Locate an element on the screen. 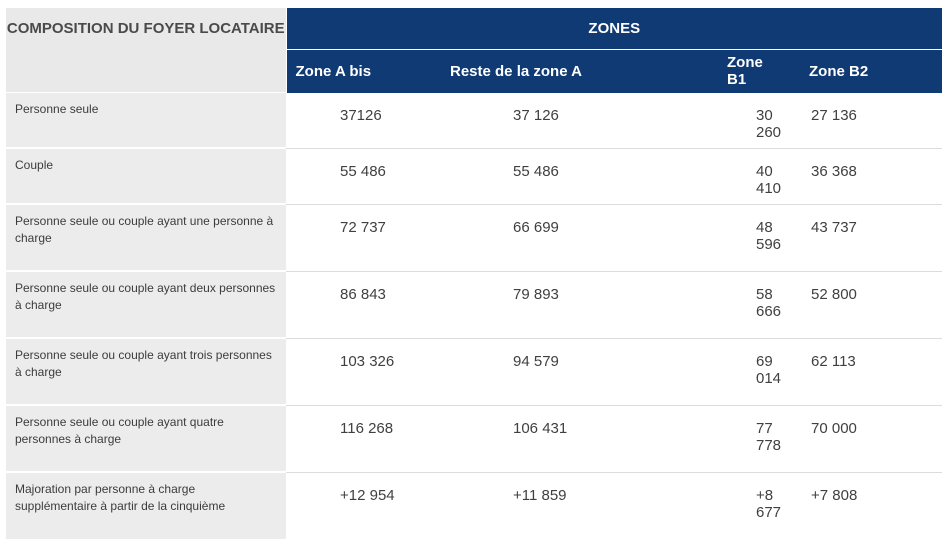 The height and width of the screenshot is (539, 945). cell-zone-b1: +8 677 is located at coordinates (769, 503).